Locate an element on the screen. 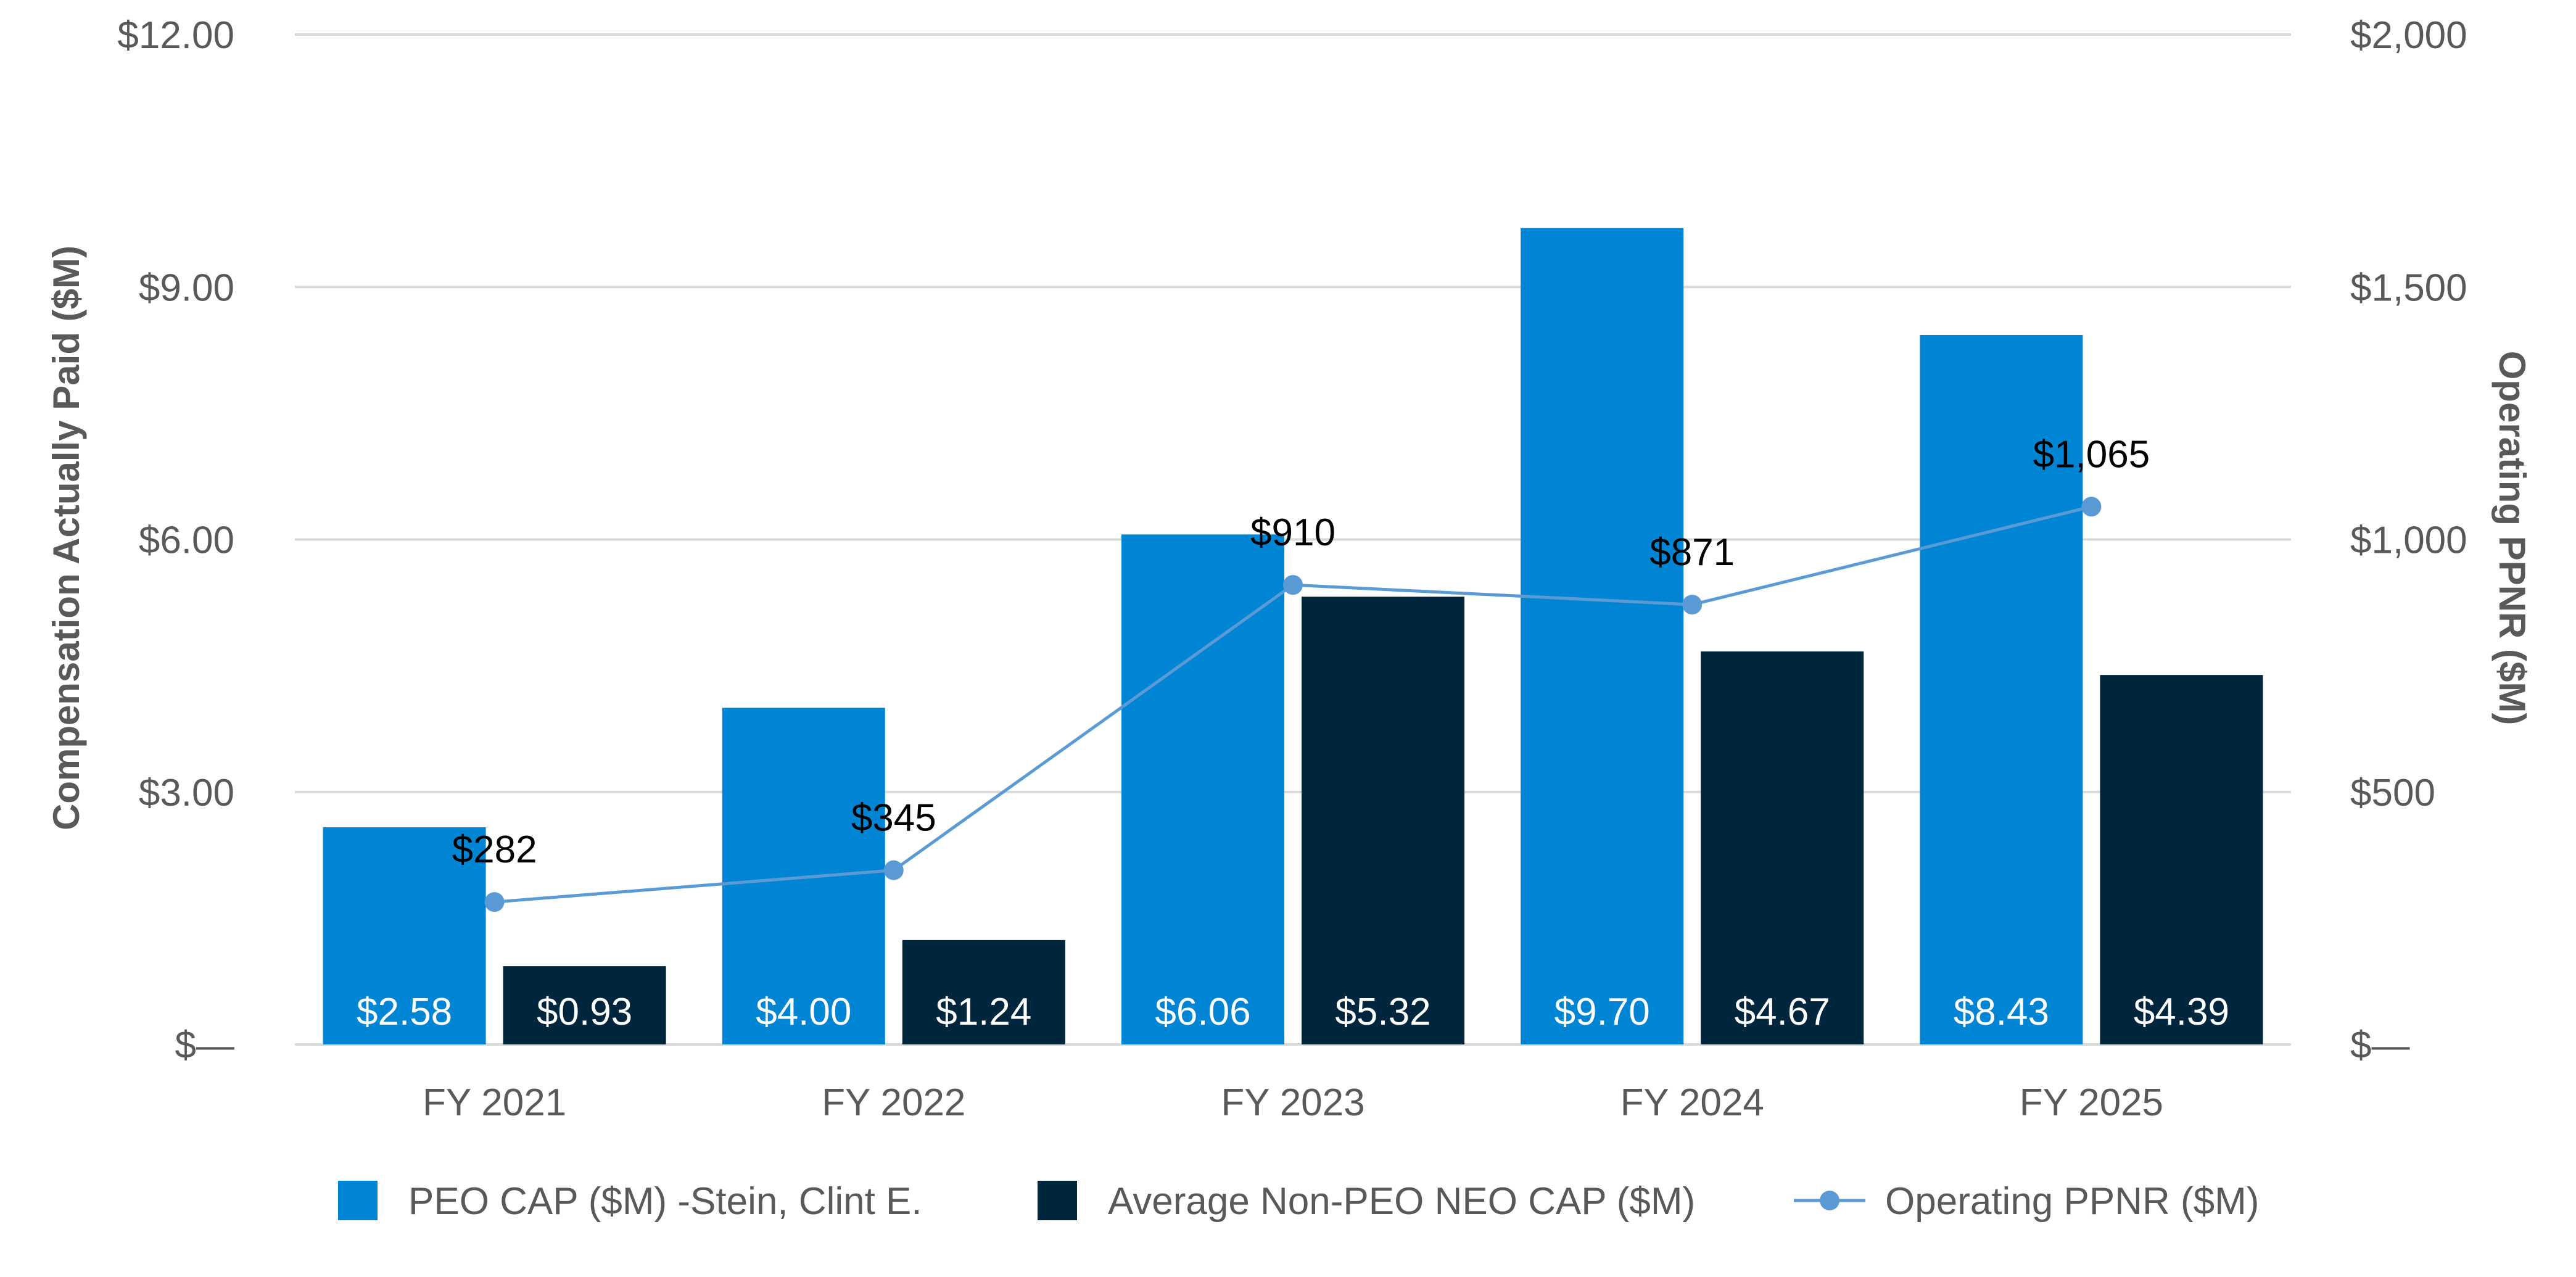 The height and width of the screenshot is (1277, 2576). left-tick-label-1: $3.00 is located at coordinates (186, 793).